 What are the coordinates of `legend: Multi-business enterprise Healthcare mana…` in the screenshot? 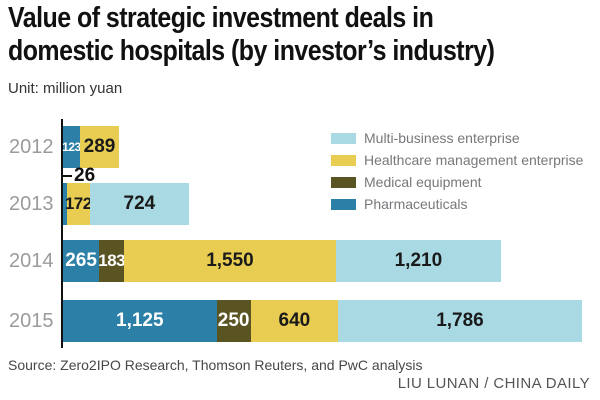 It's located at (457, 171).